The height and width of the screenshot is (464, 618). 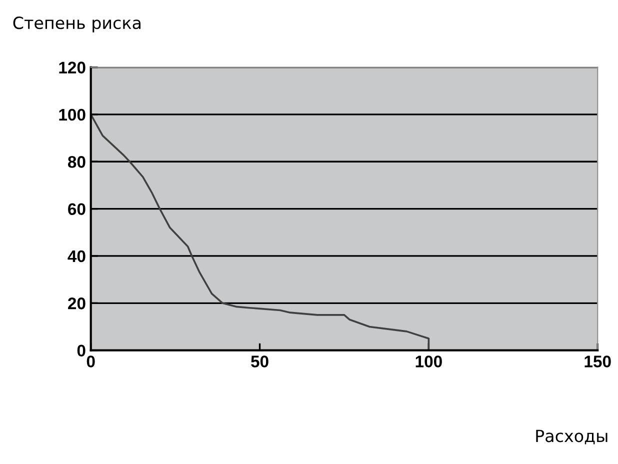 What do you see at coordinates (77, 304) in the screenshot?
I see `y-tick-label: 20` at bounding box center [77, 304].